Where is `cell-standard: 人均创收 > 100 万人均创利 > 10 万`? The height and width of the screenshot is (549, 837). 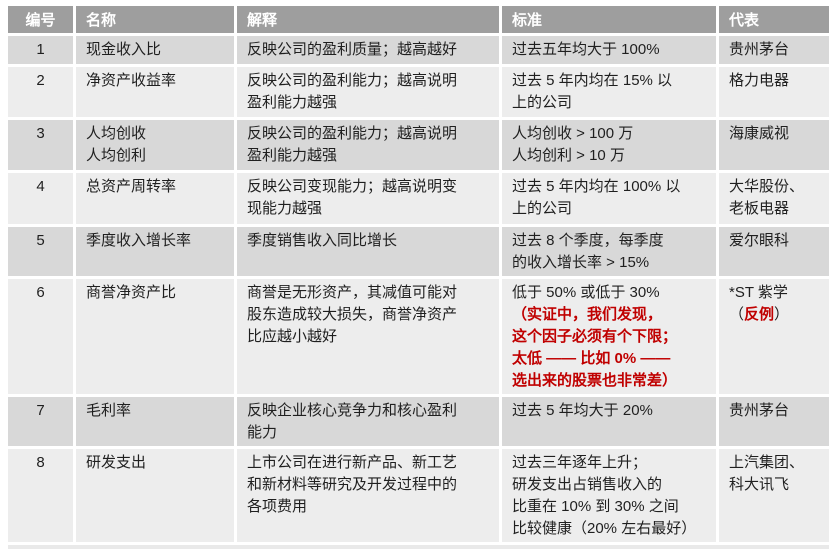 cell-standard: 人均创收 > 100 万人均创利 > 10 万 is located at coordinates (609, 145).